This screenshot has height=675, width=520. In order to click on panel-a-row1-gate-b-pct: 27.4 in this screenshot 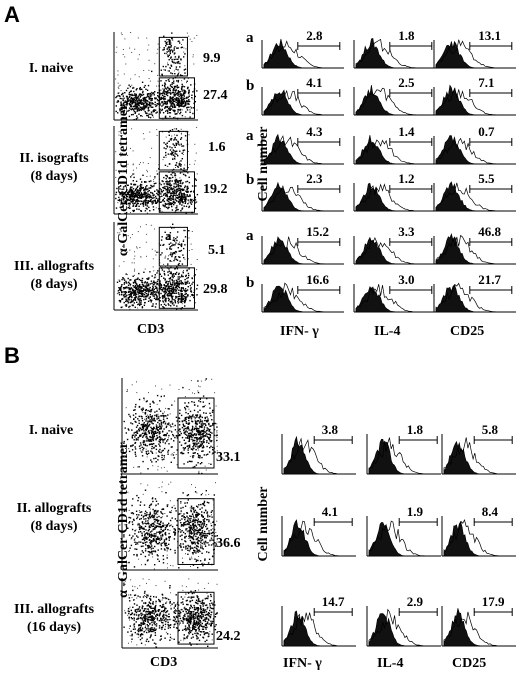, I will do `click(215, 95)`.